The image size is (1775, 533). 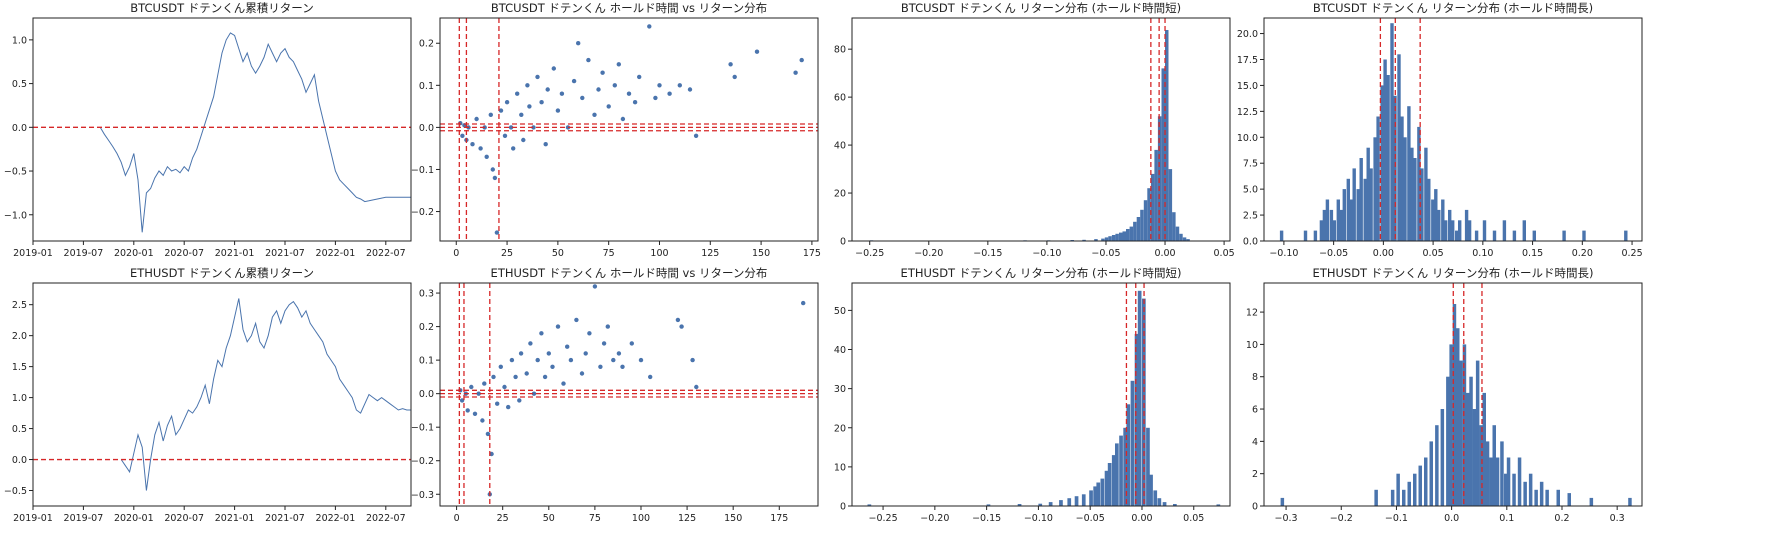 What do you see at coordinates (426, 361) in the screenshot?
I see `y-tick-label: 0.1` at bounding box center [426, 361].